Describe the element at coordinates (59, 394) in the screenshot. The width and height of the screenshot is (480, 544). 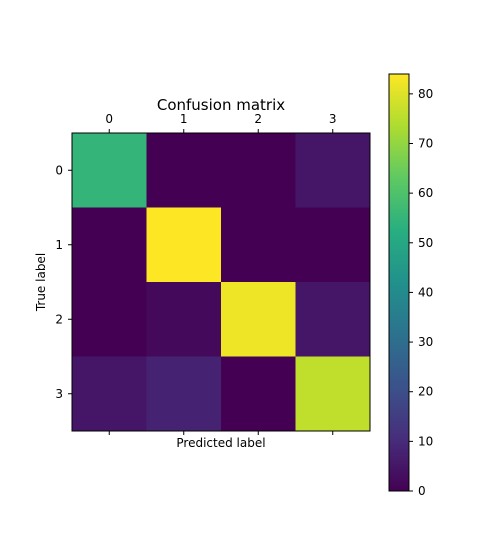
I see `y-tick-label: 3` at that location.